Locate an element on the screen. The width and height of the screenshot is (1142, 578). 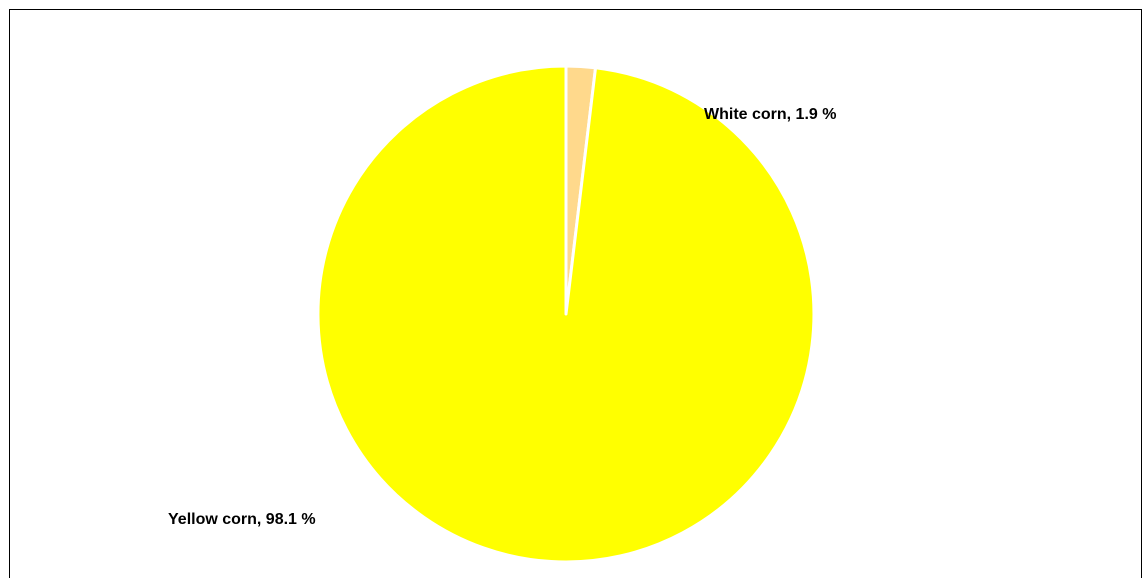
slice-label-yellow-corn: Yellow corn, 98.1 % is located at coordinates (242, 519).